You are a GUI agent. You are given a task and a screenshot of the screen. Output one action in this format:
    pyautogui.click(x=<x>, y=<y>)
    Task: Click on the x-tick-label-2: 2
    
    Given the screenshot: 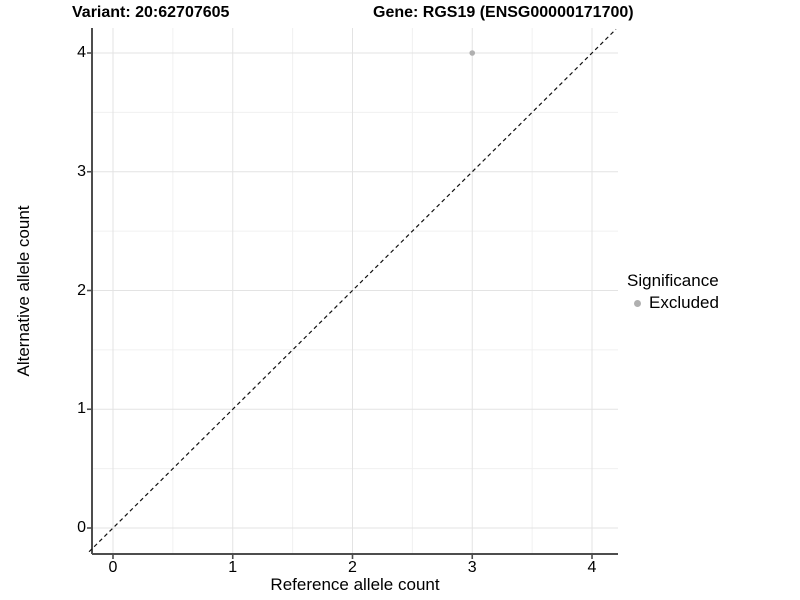 What is the action you would take?
    pyautogui.click(x=352, y=567)
    